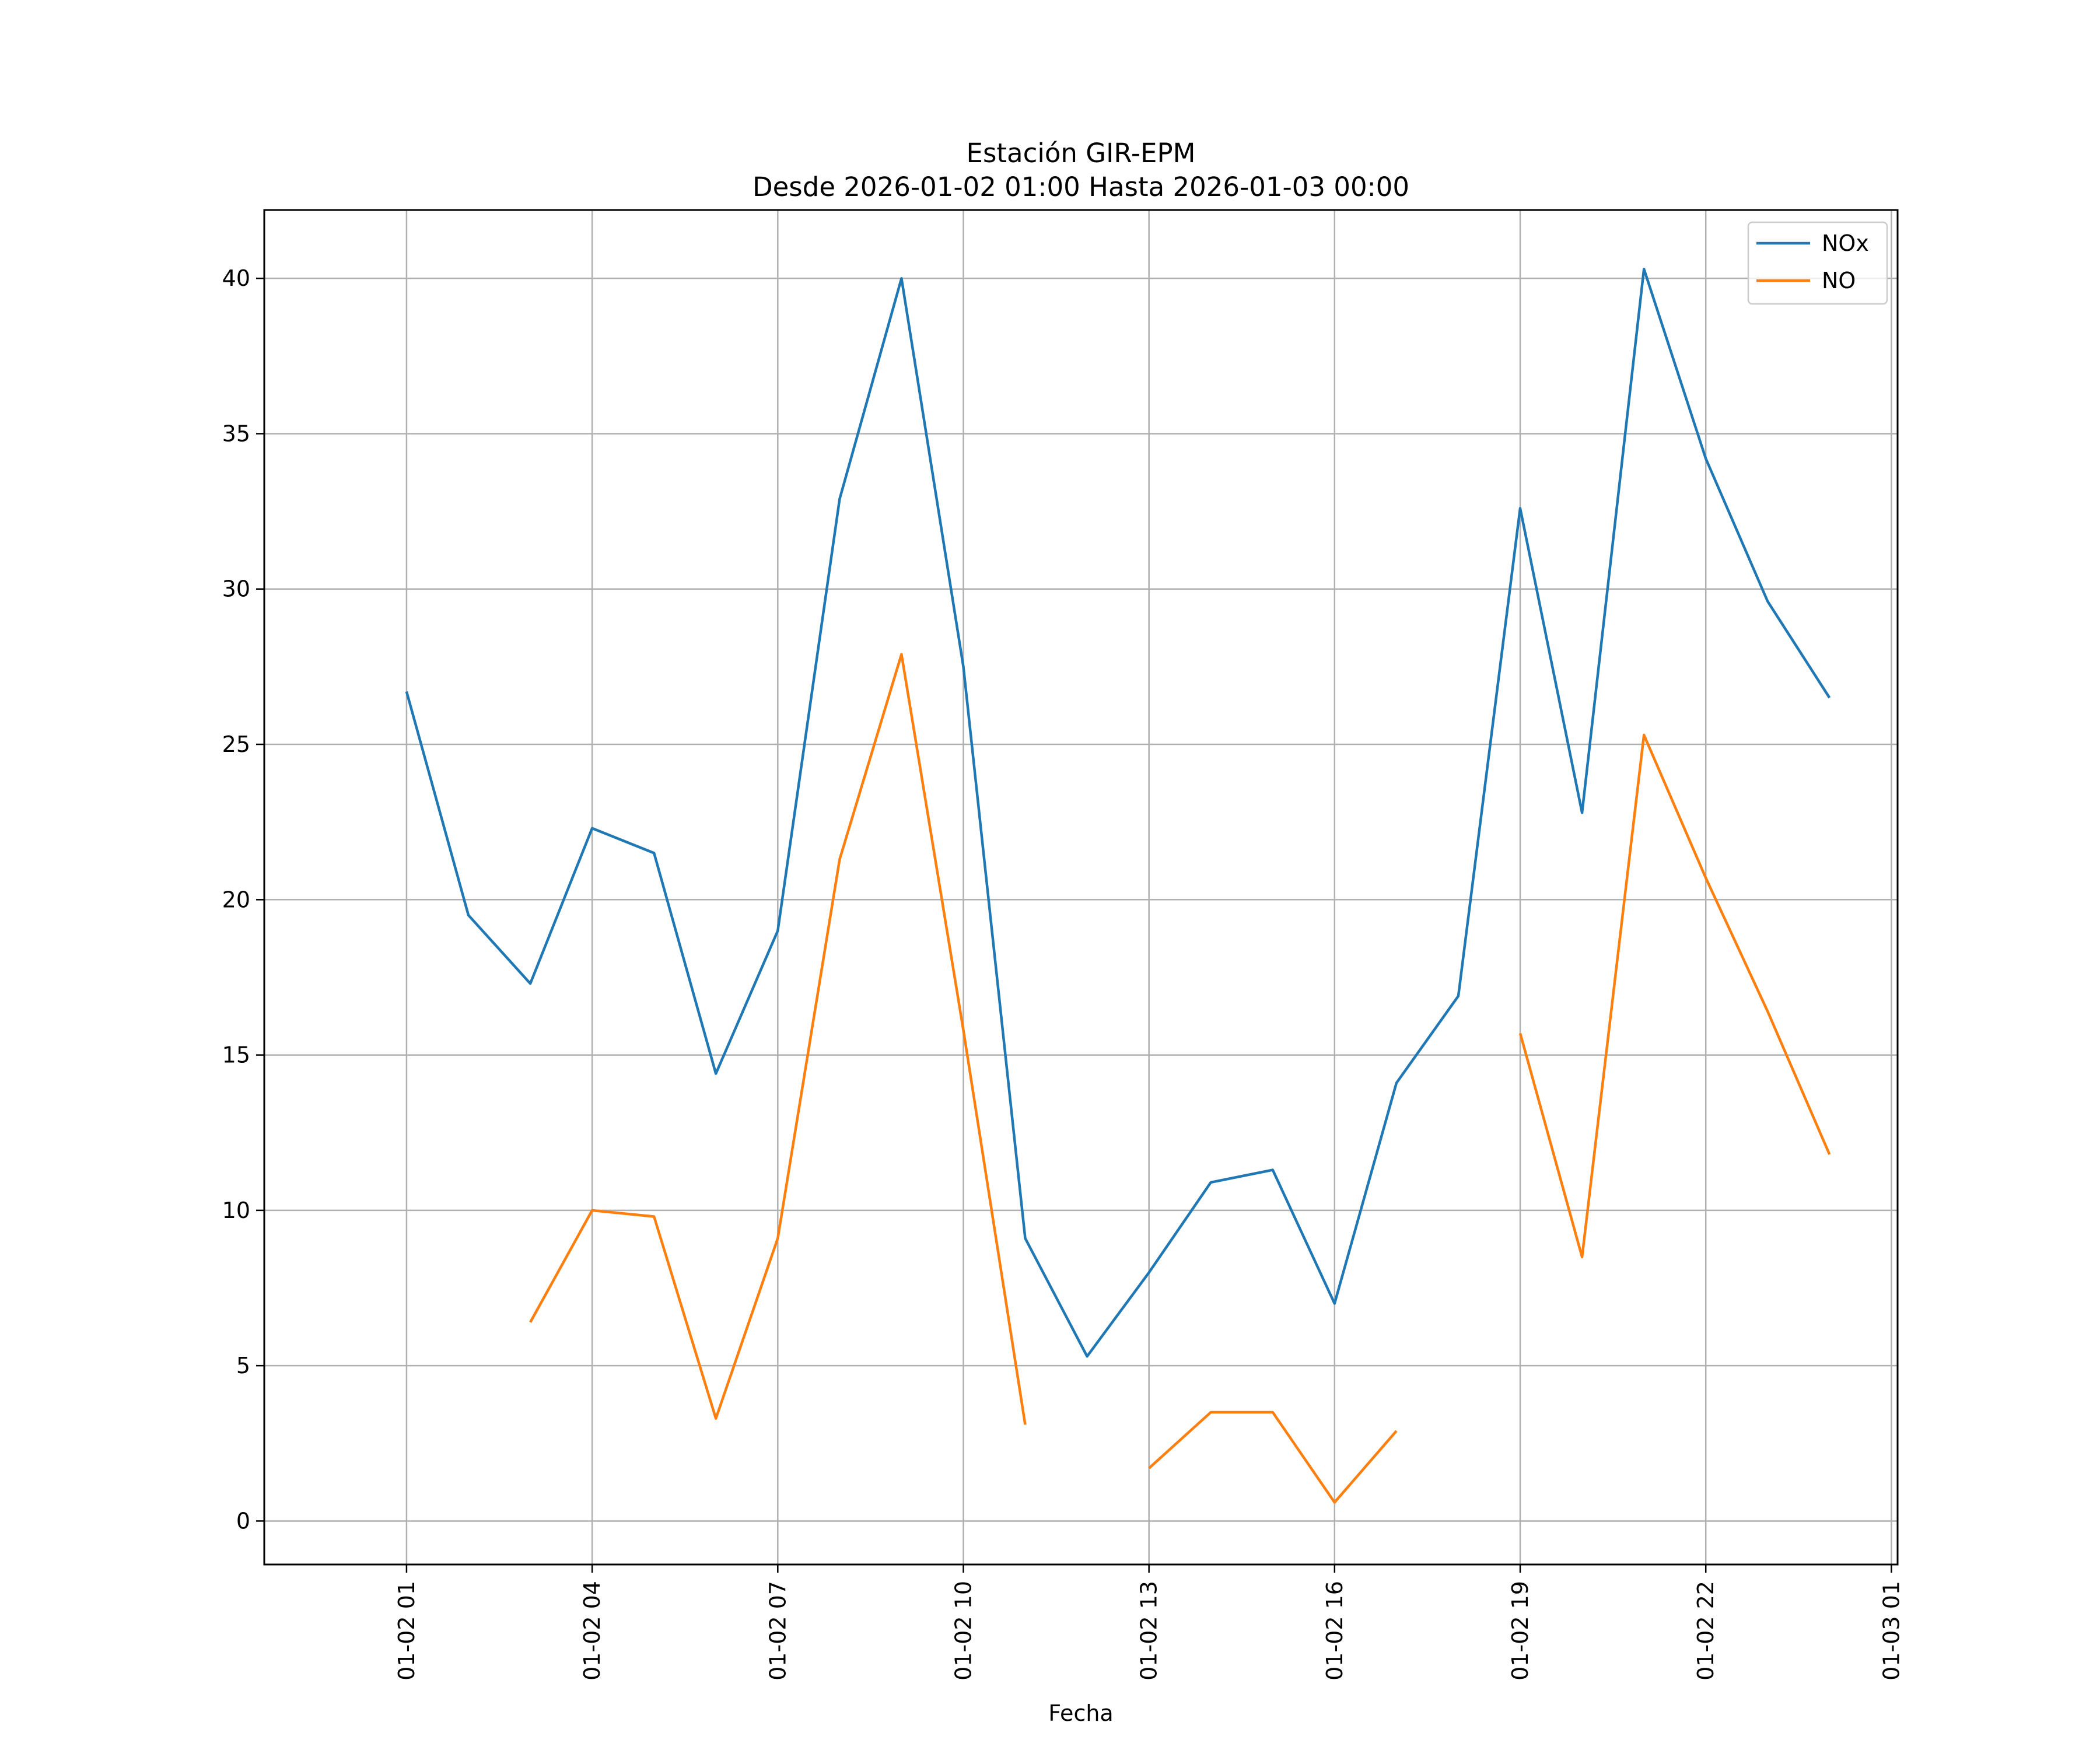 The image size is (2100, 1750). I want to click on x-tick-label: 01-02 13, so click(1149, 1631).